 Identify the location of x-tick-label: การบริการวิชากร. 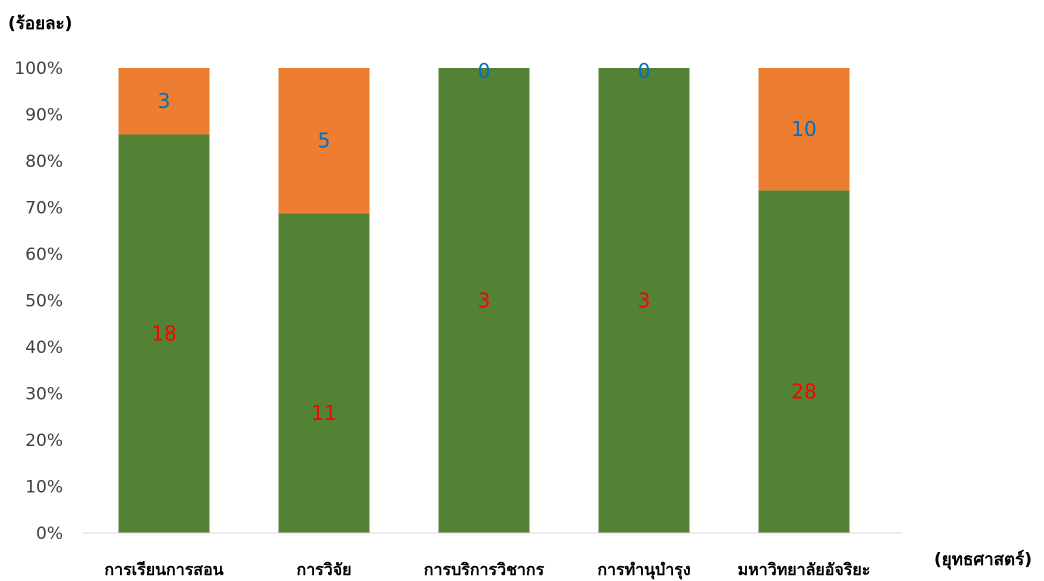
(484, 569).